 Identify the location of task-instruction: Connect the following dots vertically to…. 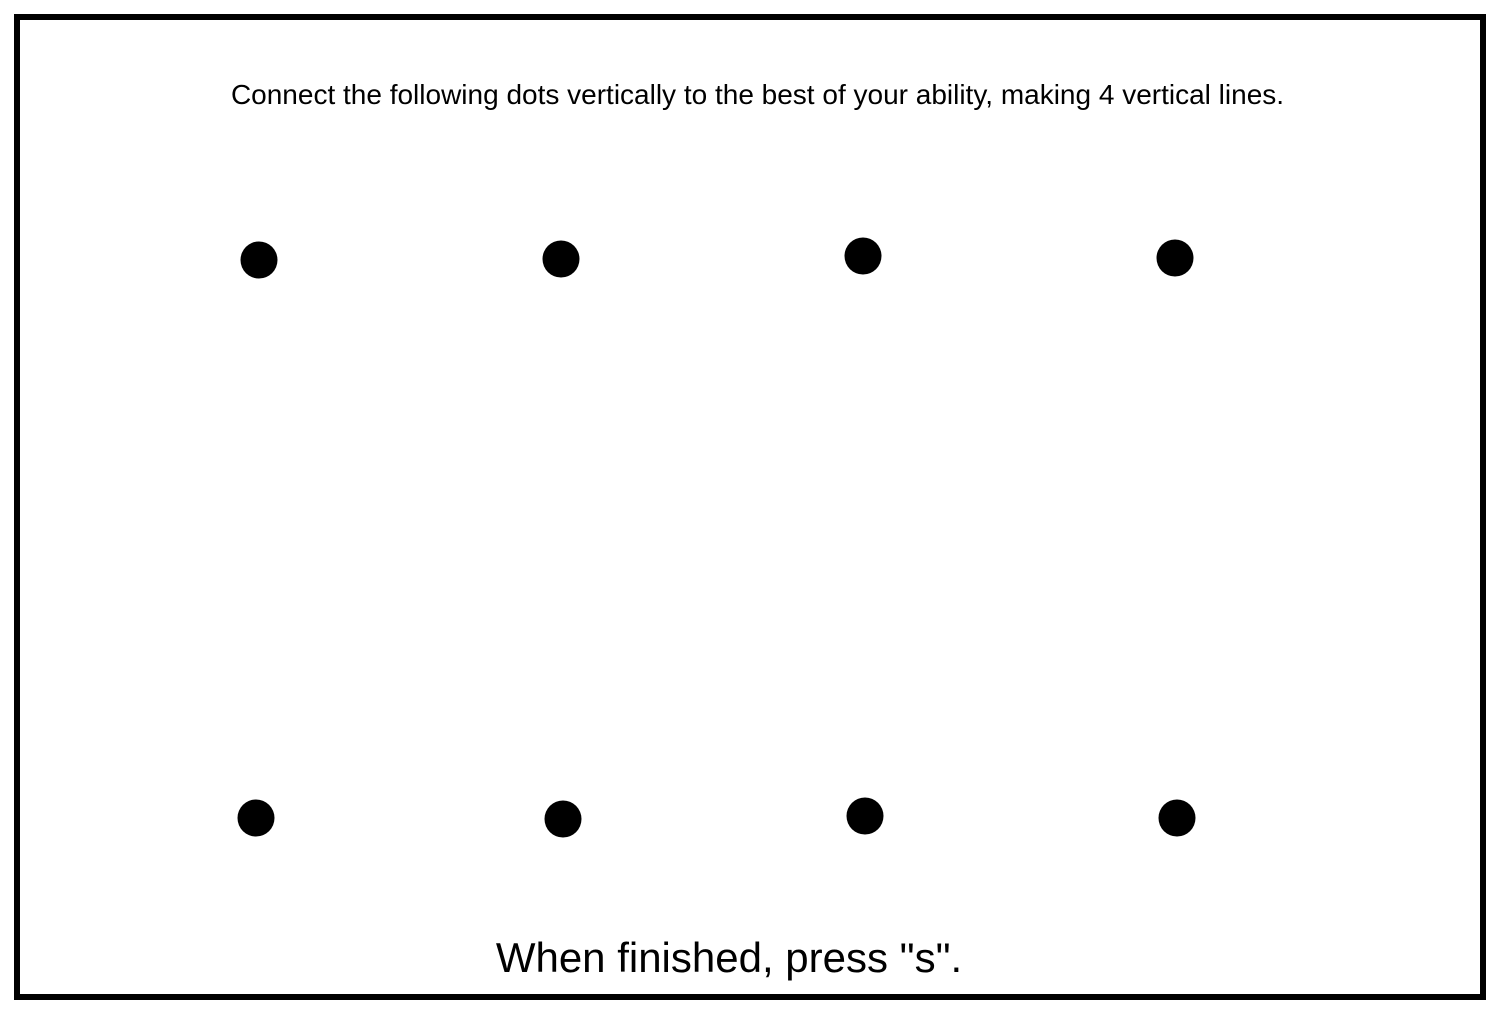
(757, 94).